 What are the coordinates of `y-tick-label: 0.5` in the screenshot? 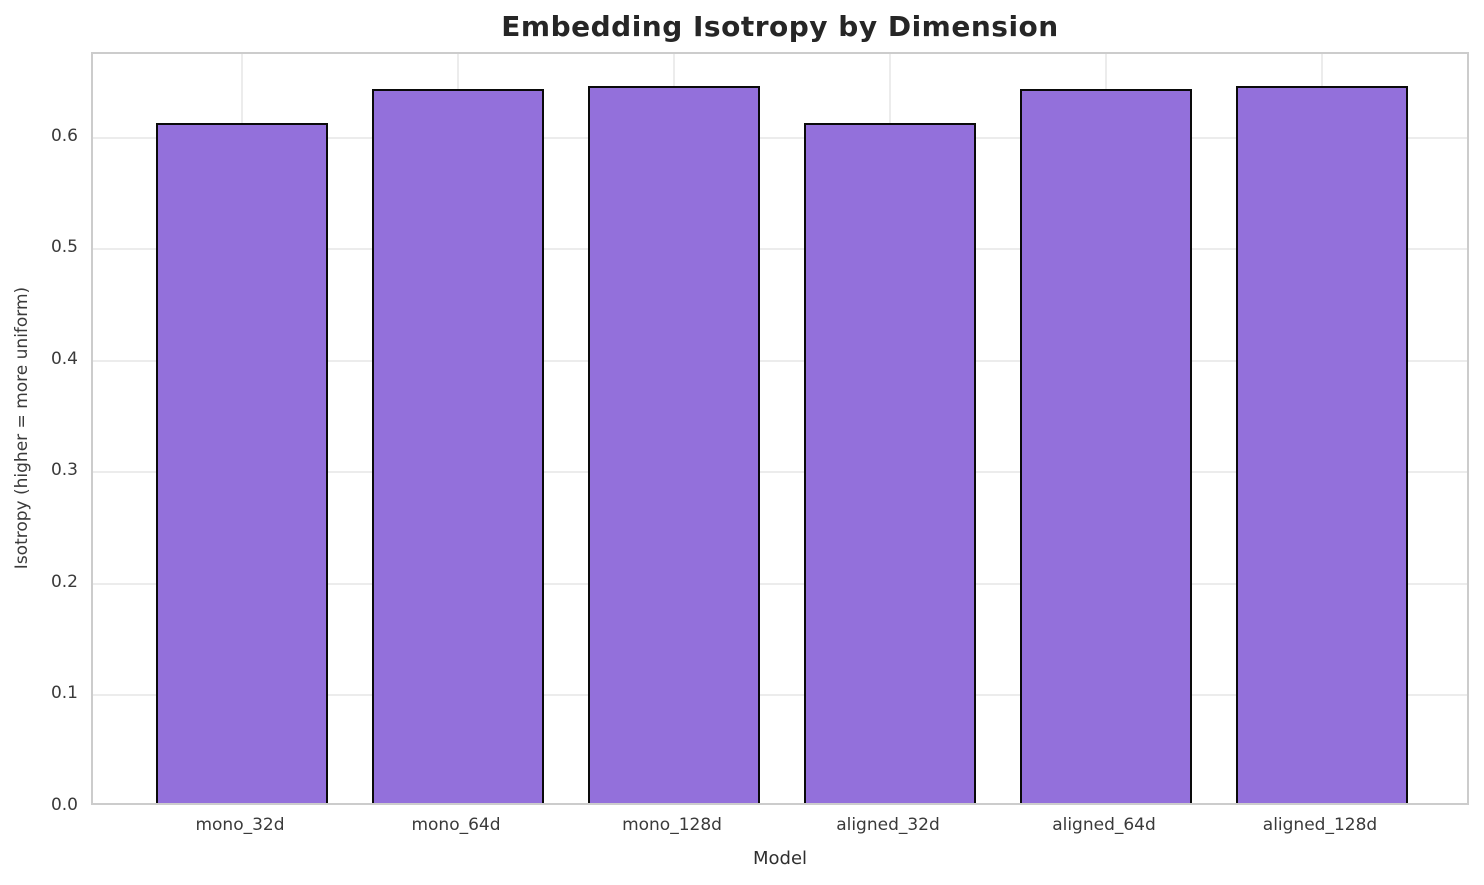 It's located at (64, 247).